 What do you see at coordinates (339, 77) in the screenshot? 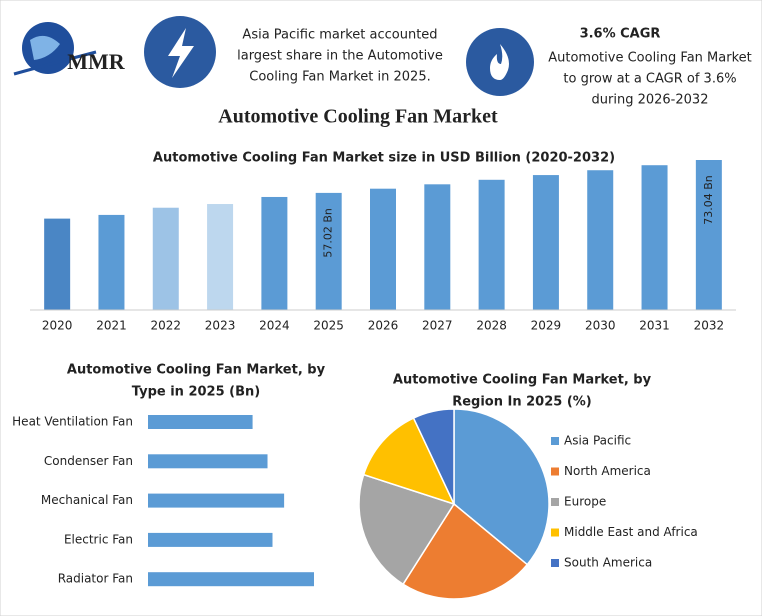
I see `note-left: Cooling Fan Market in 2025.` at bounding box center [339, 77].